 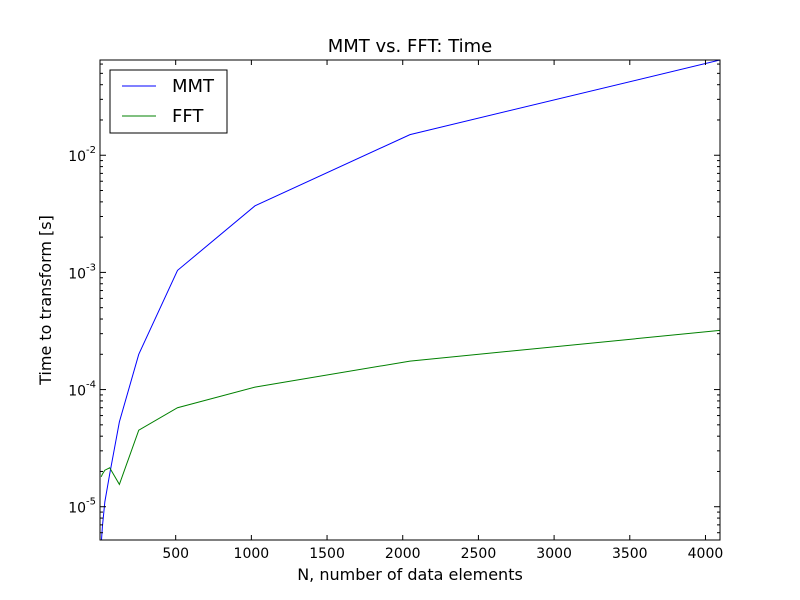 I want to click on x-tick-label: 1500, so click(x=327, y=554).